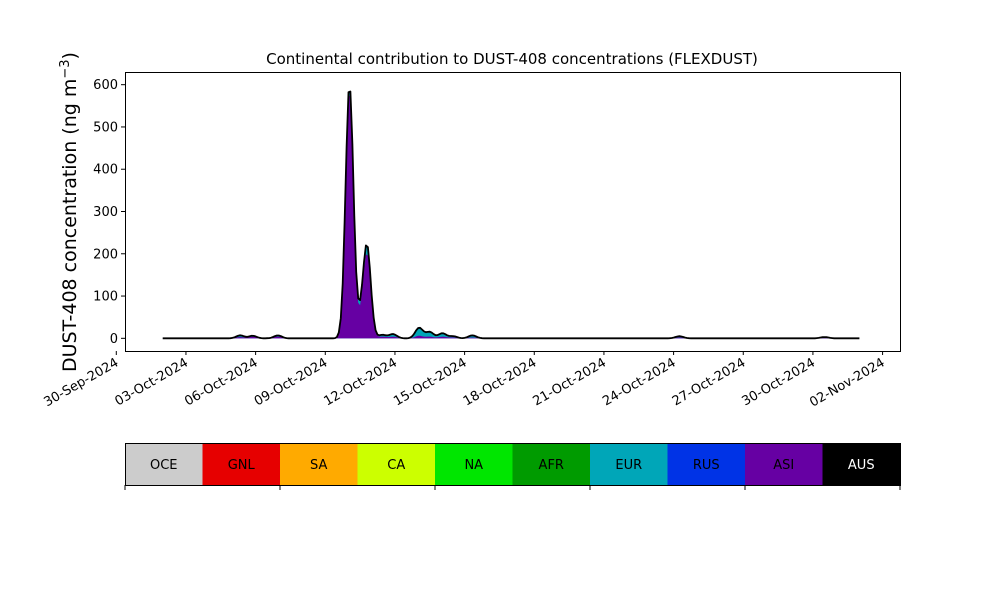 Image resolution: width=1000 pixels, height=600 pixels. I want to click on legend-label: RUS, so click(706, 465).